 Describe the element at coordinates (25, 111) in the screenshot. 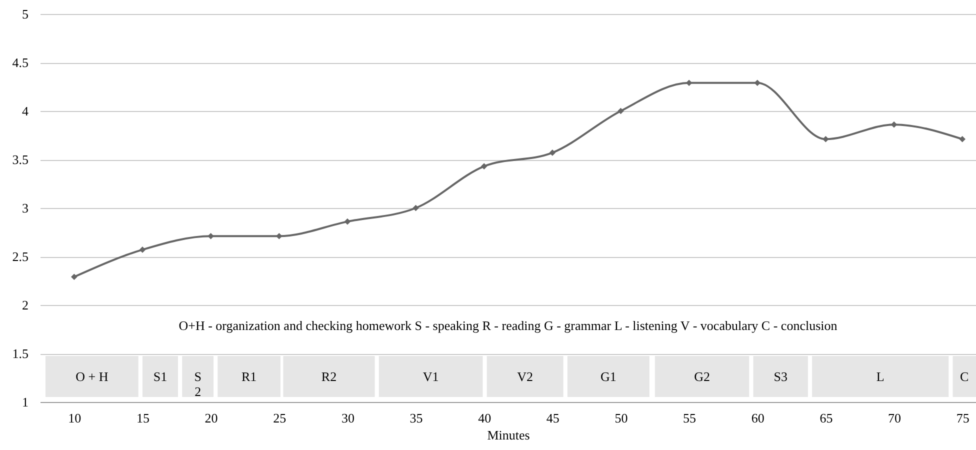

I see `y-tick-label: 4` at that location.